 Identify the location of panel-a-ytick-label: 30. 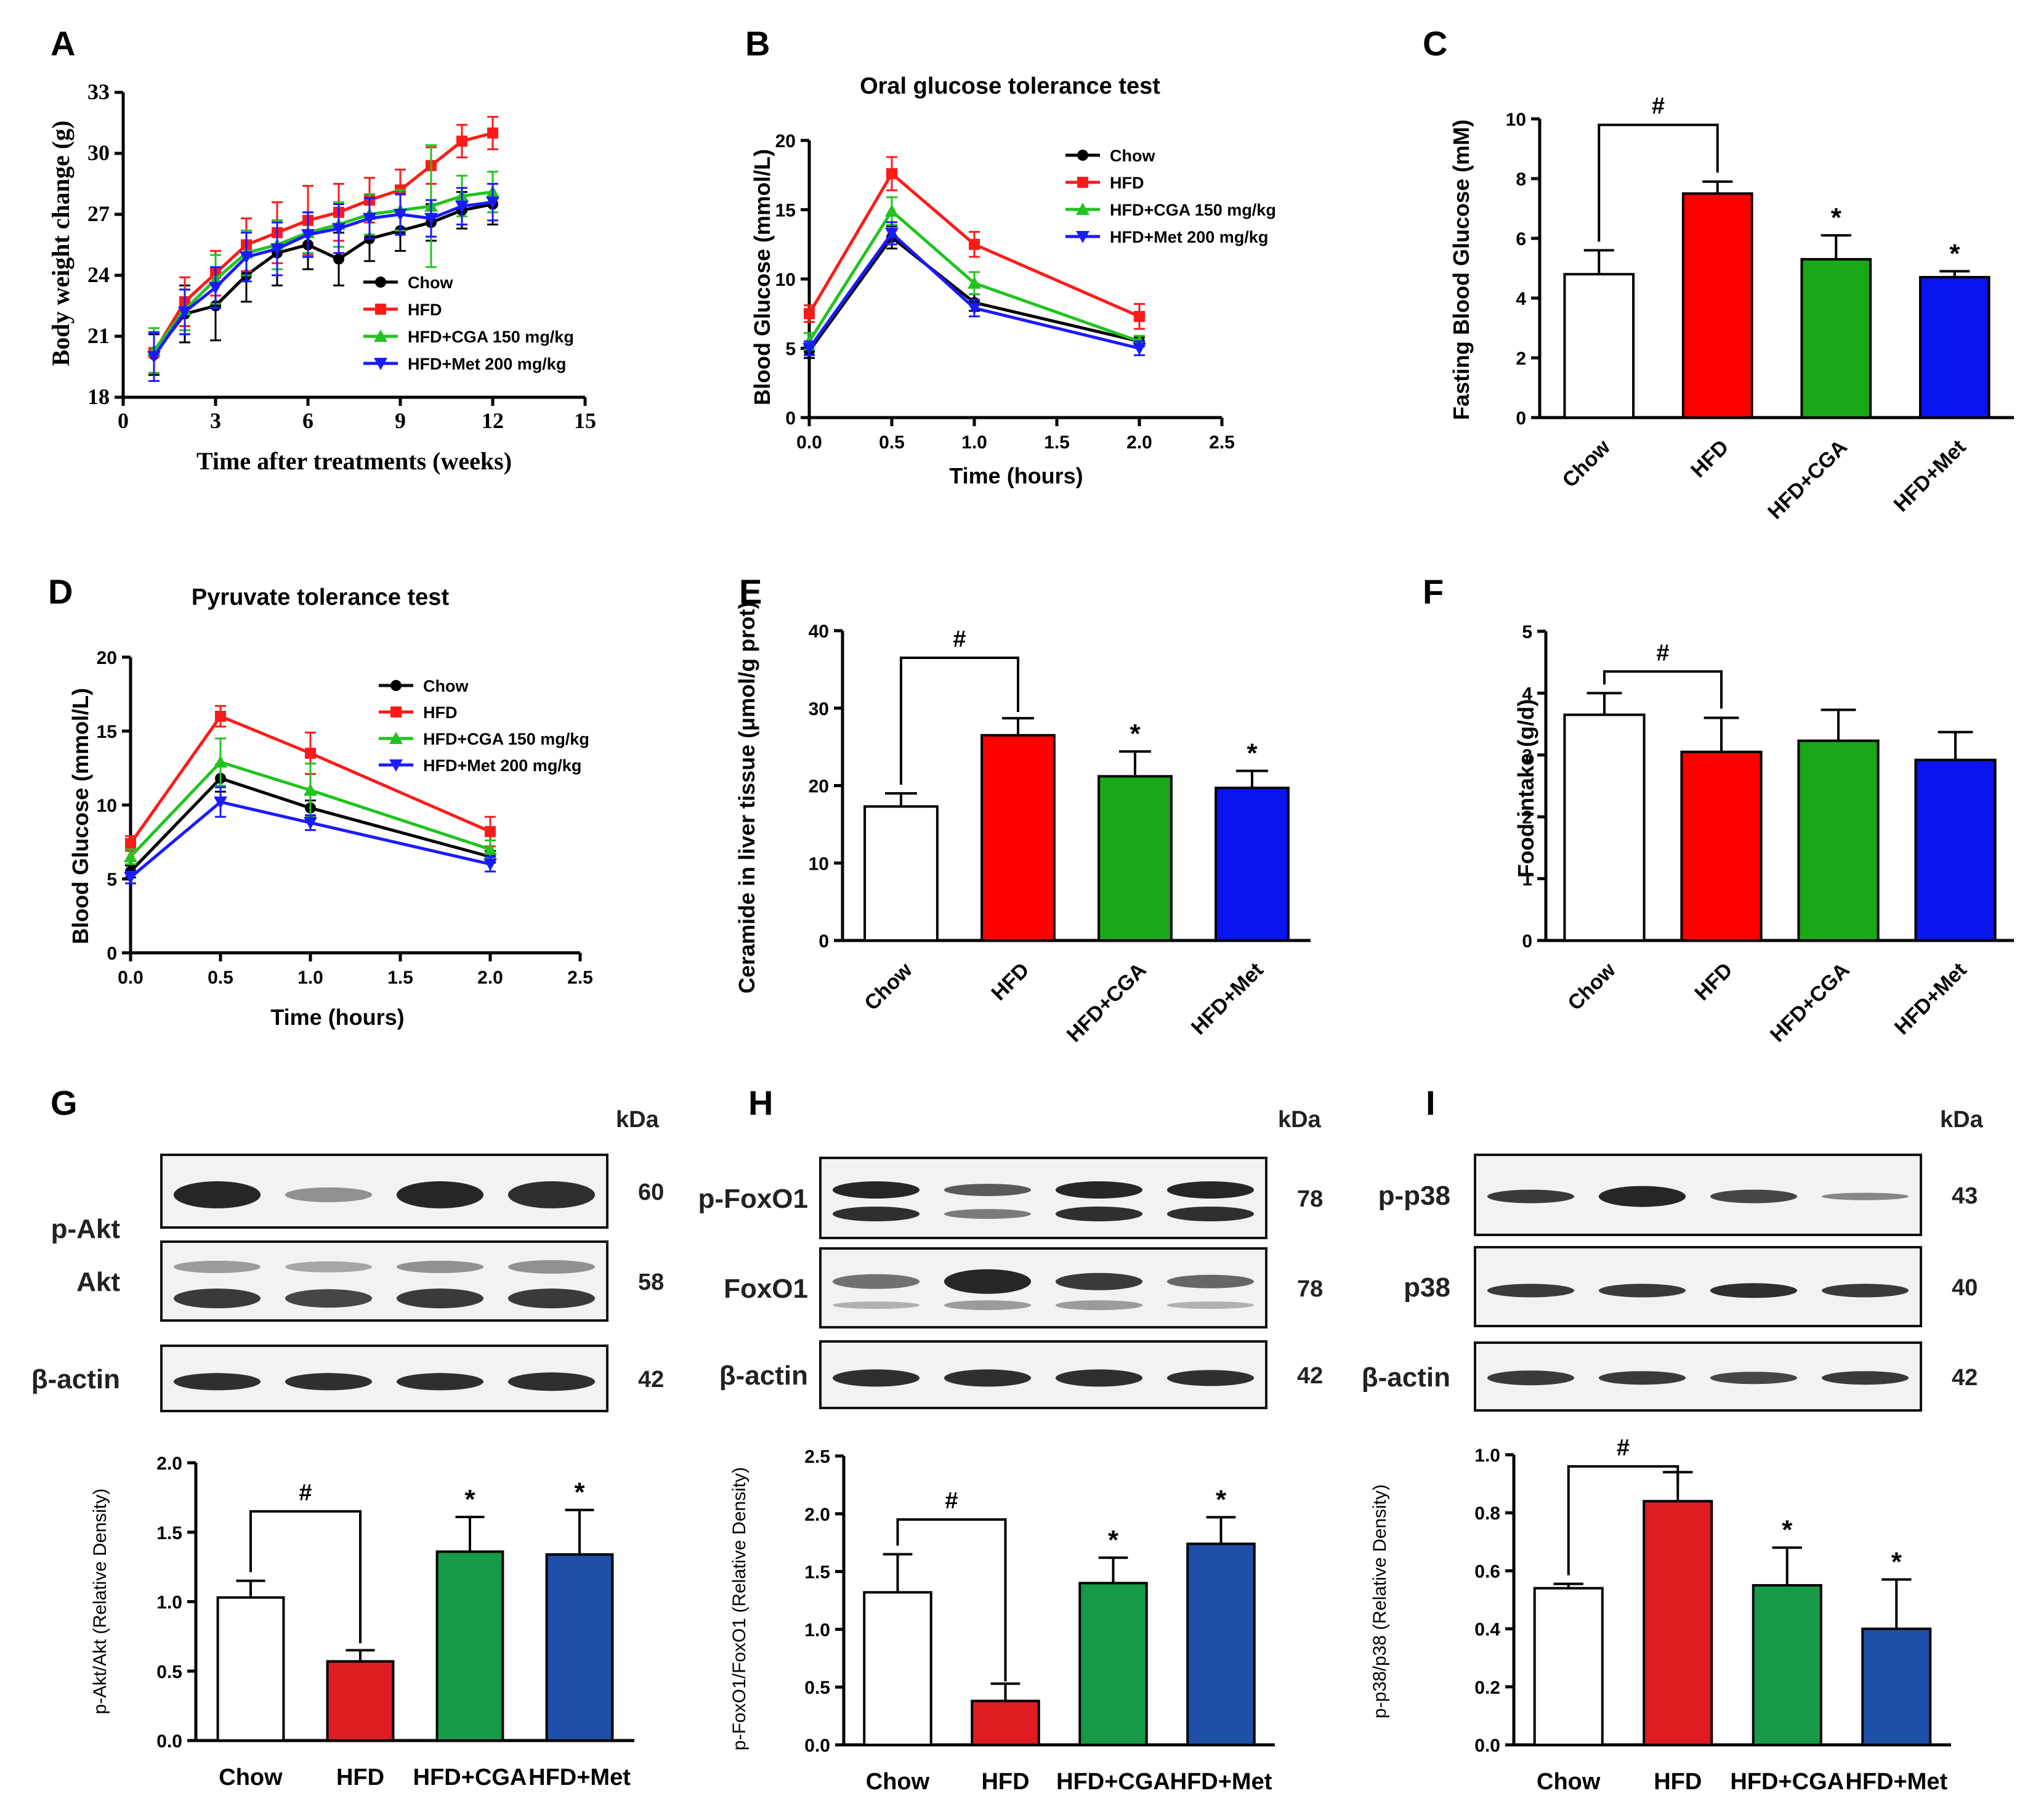
(98, 152).